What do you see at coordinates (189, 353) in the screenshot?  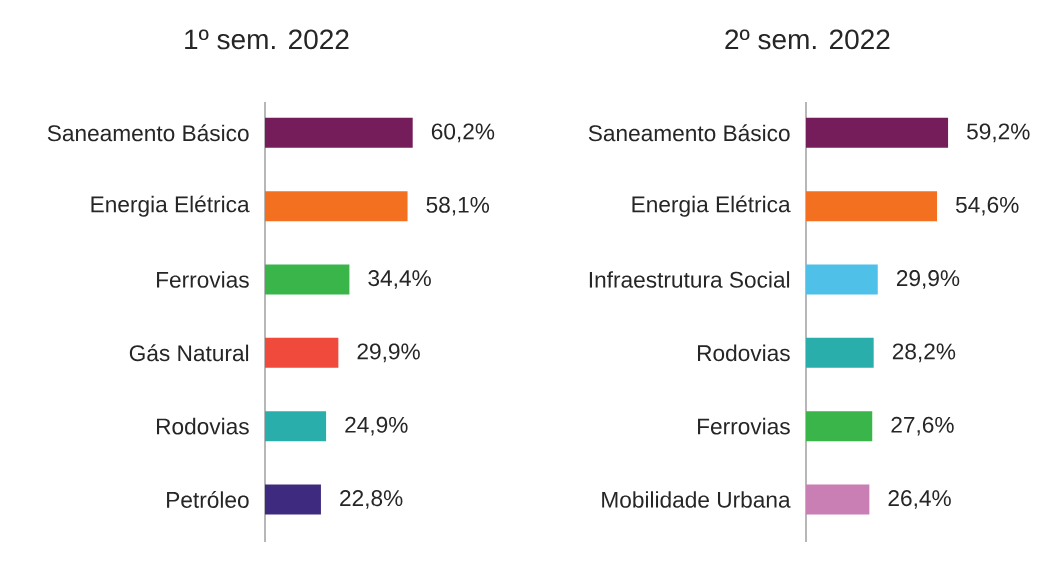 I see `y-tick-label: Gás Natural` at bounding box center [189, 353].